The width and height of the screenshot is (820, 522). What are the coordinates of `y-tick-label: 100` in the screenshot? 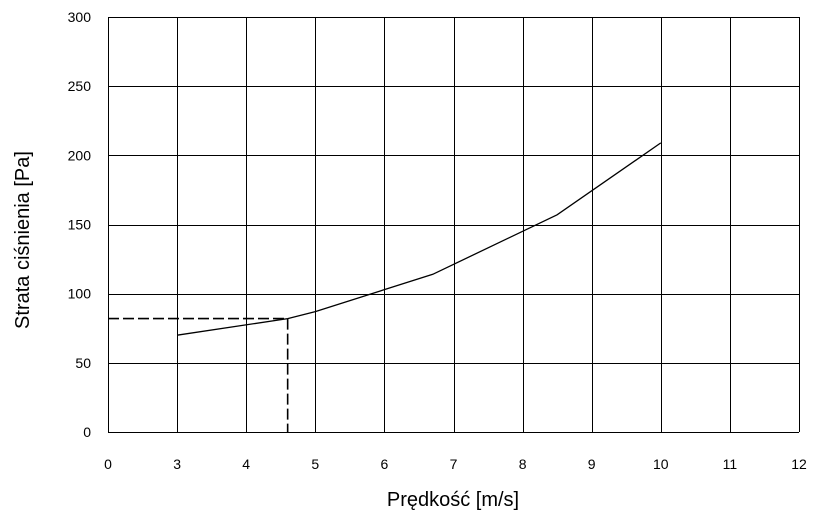 It's located at (80, 294).